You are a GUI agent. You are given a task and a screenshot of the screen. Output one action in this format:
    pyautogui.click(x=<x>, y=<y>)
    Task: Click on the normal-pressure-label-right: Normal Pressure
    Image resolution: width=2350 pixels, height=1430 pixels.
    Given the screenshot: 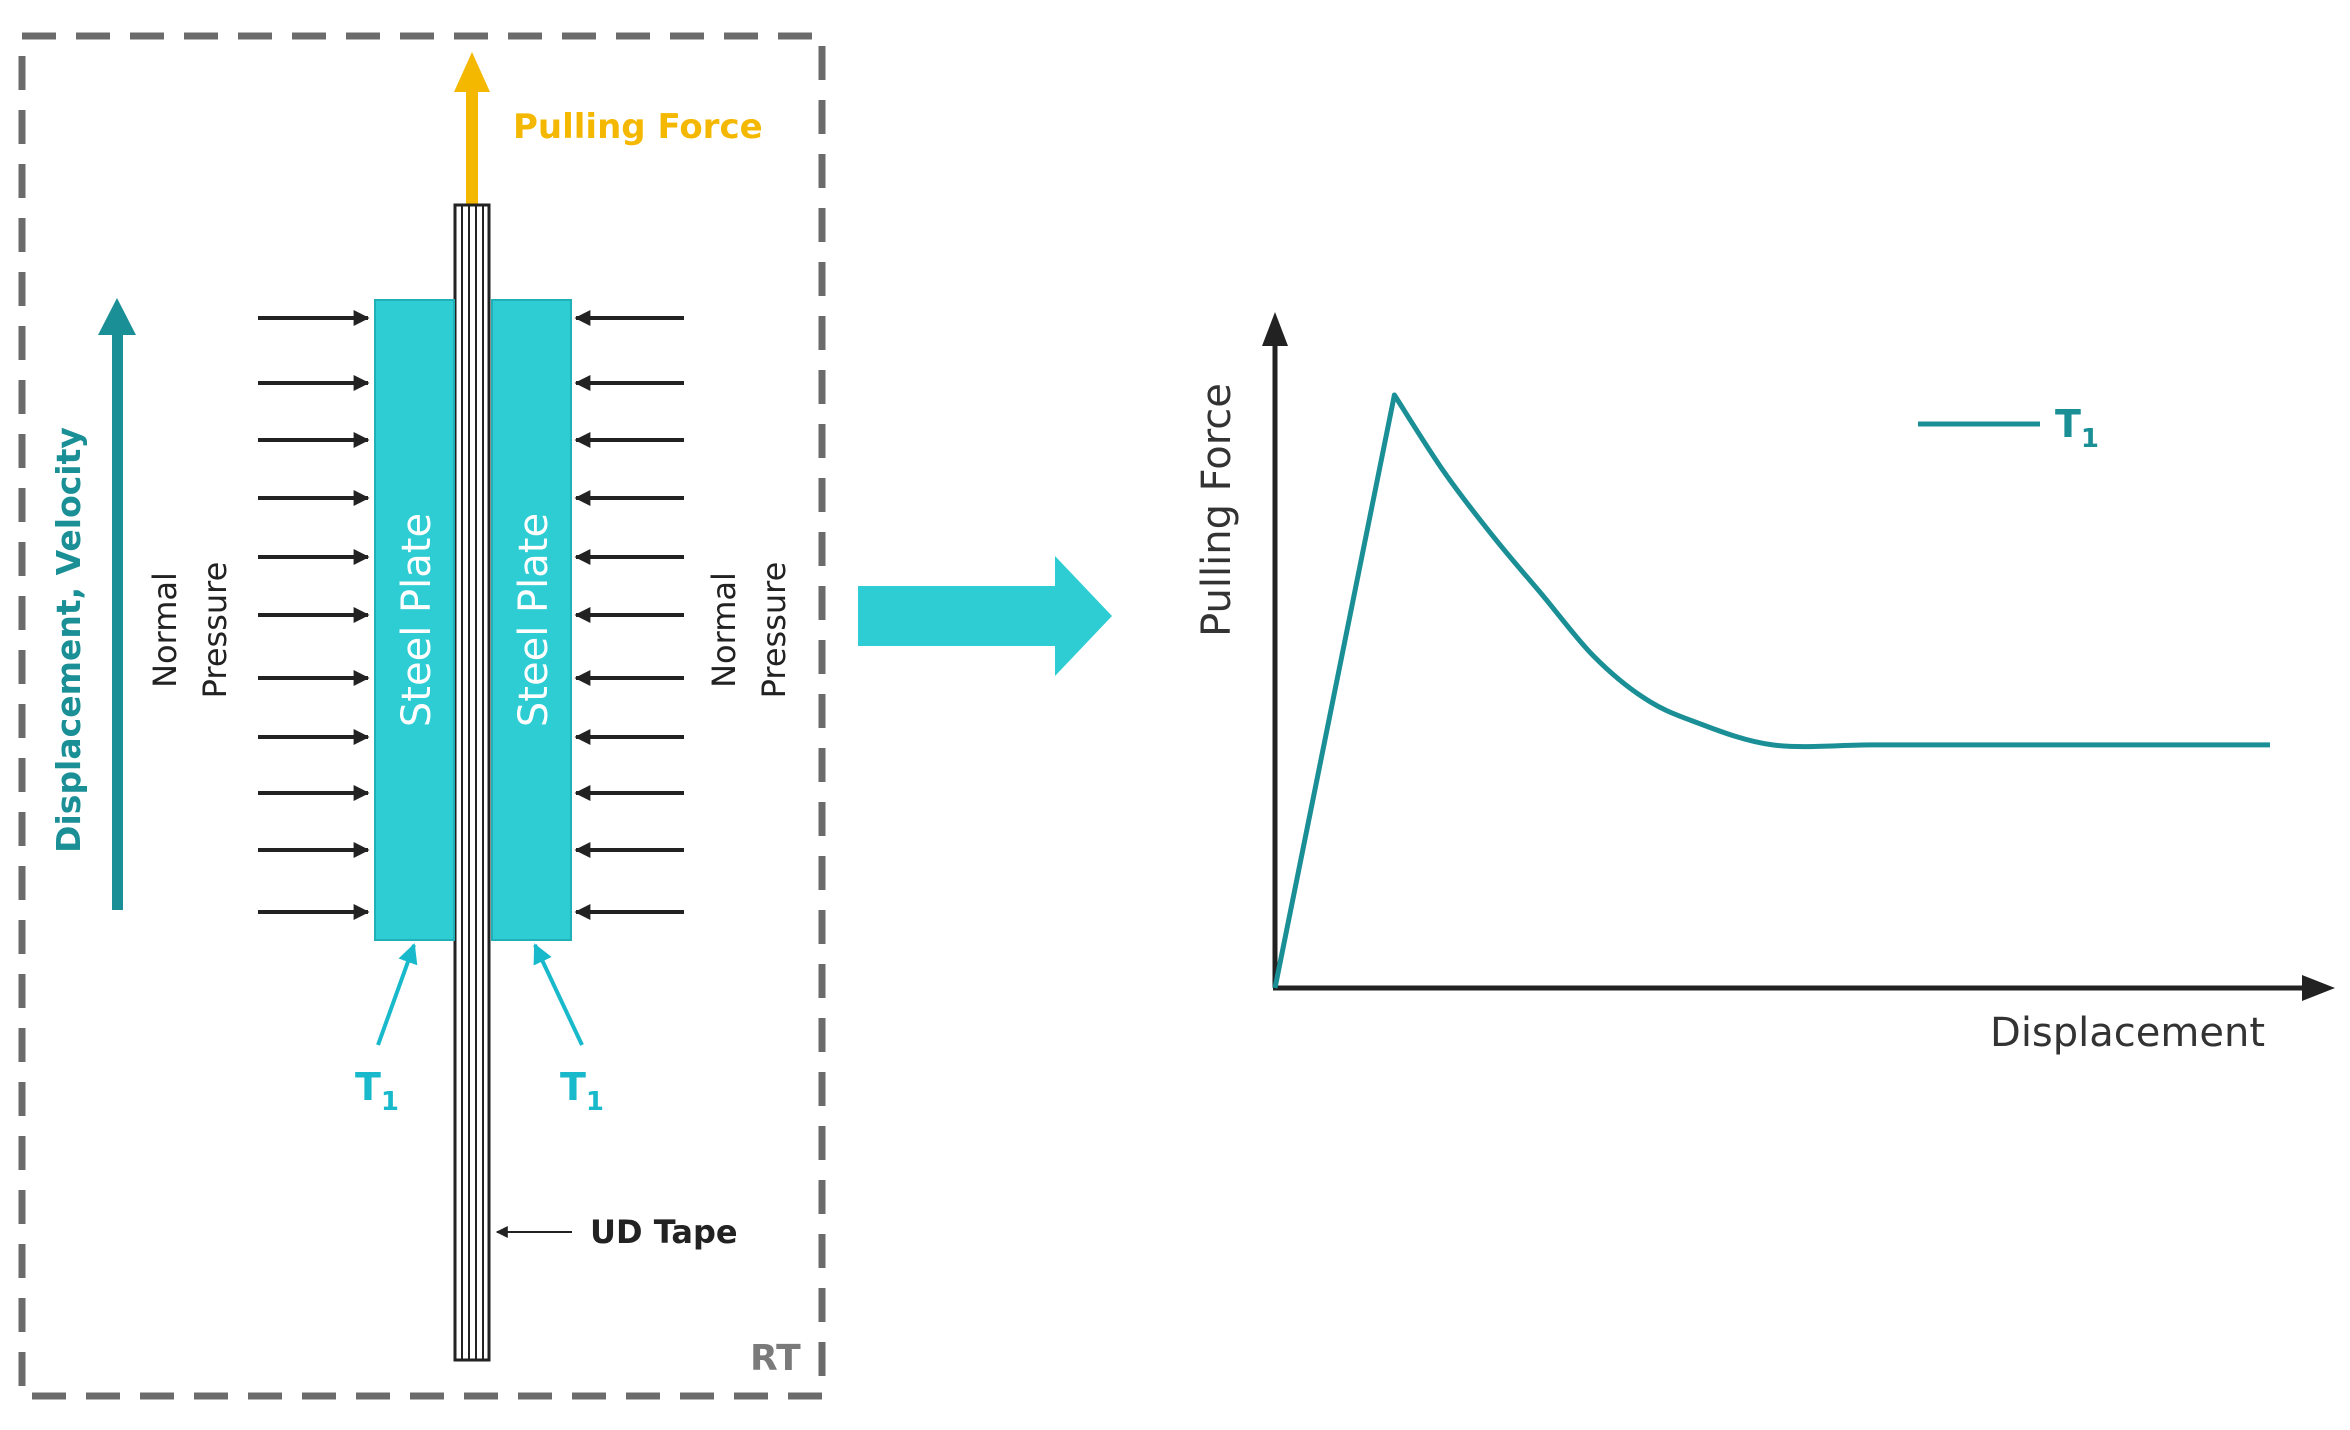 What is the action you would take?
    pyautogui.click(x=749, y=630)
    